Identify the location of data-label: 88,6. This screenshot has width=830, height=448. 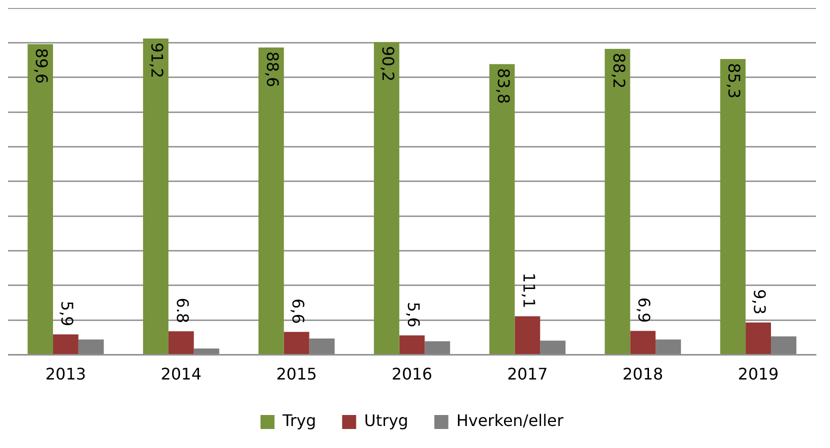
(272, 70).